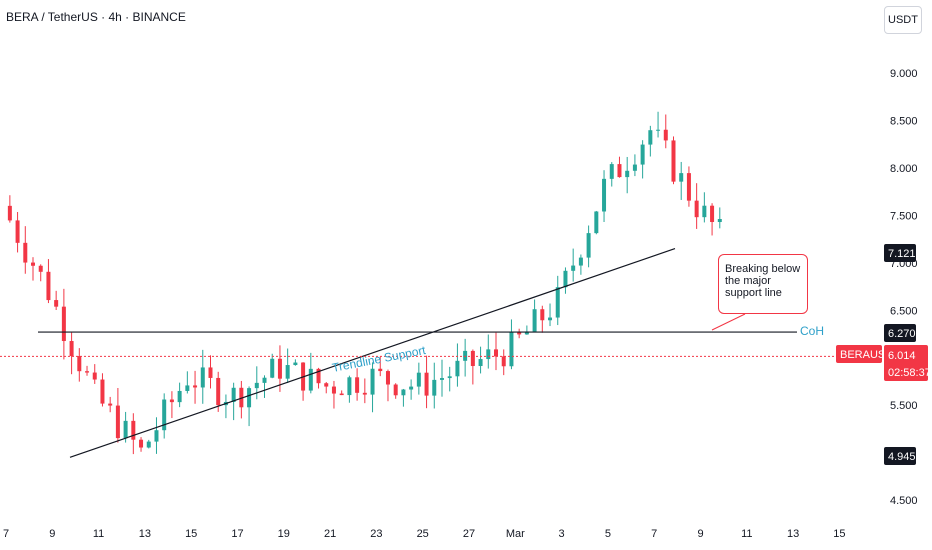 The width and height of the screenshot is (932, 550). Describe the element at coordinates (909, 373) in the screenshot. I see `countdown-label: 02:58:37` at that location.